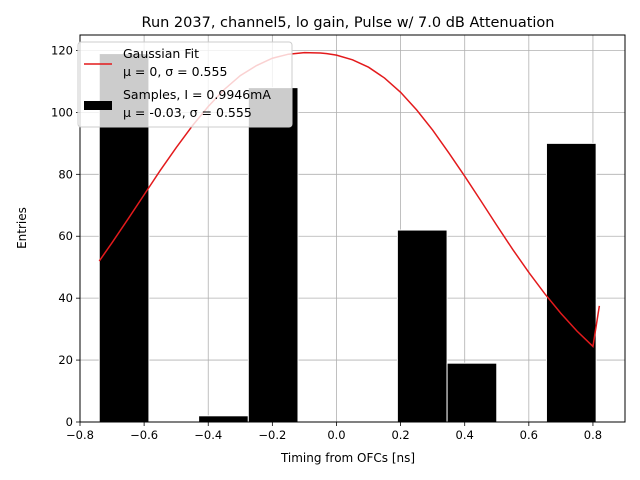 The height and width of the screenshot is (480, 640). What do you see at coordinates (65, 174) in the screenshot?
I see `y-tick-label: 80` at bounding box center [65, 174].